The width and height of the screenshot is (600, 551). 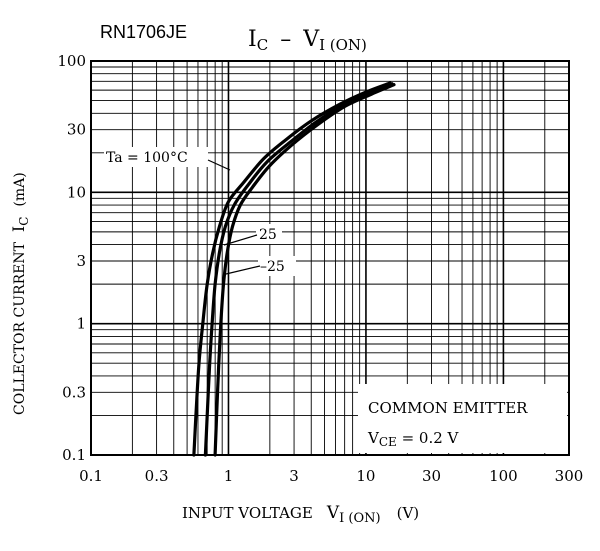 I want to click on x-tick-label: 30, so click(x=431, y=476).